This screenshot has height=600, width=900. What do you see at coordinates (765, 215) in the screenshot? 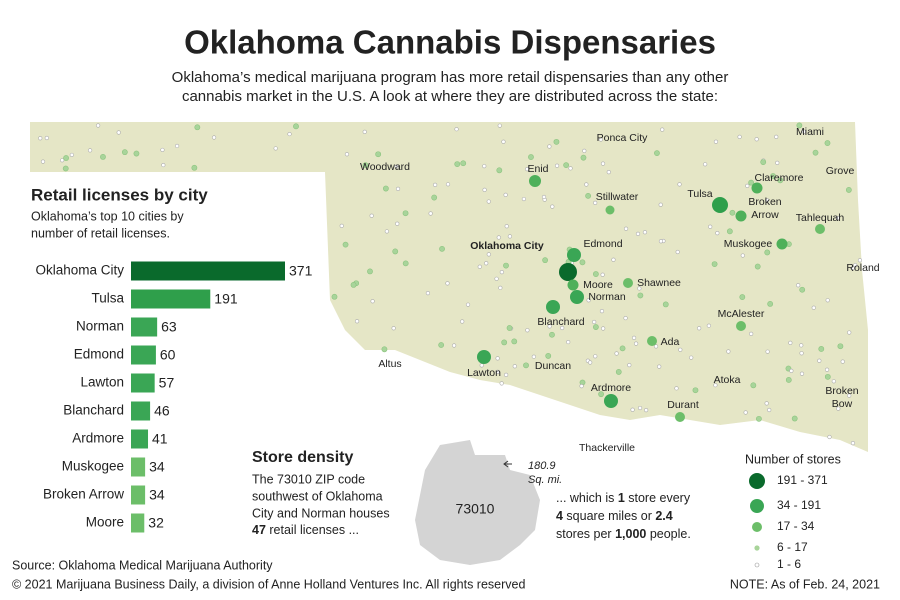
I see `city-label: Arrow` at bounding box center [765, 215].